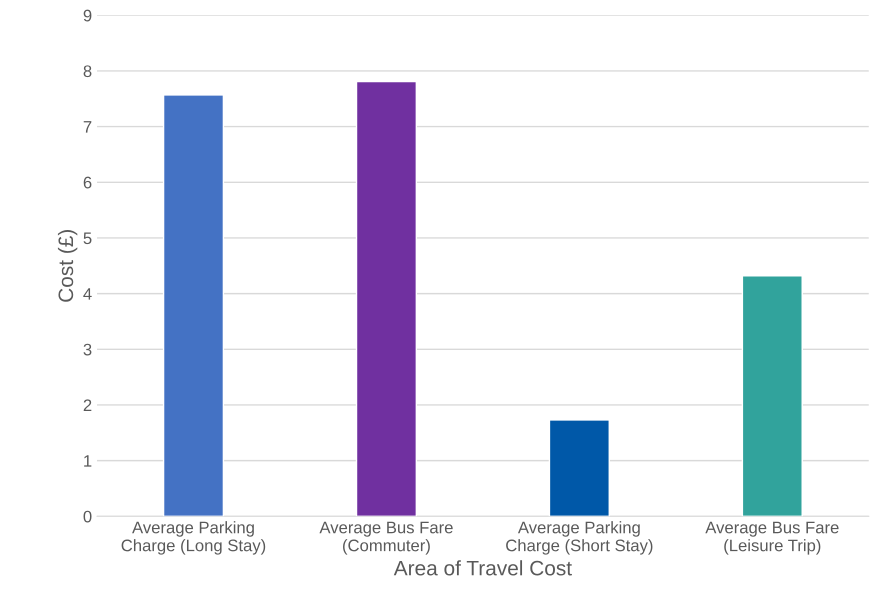 This screenshot has width=882, height=611. Describe the element at coordinates (88, 516) in the screenshot. I see `y-tick-label: 0` at that location.